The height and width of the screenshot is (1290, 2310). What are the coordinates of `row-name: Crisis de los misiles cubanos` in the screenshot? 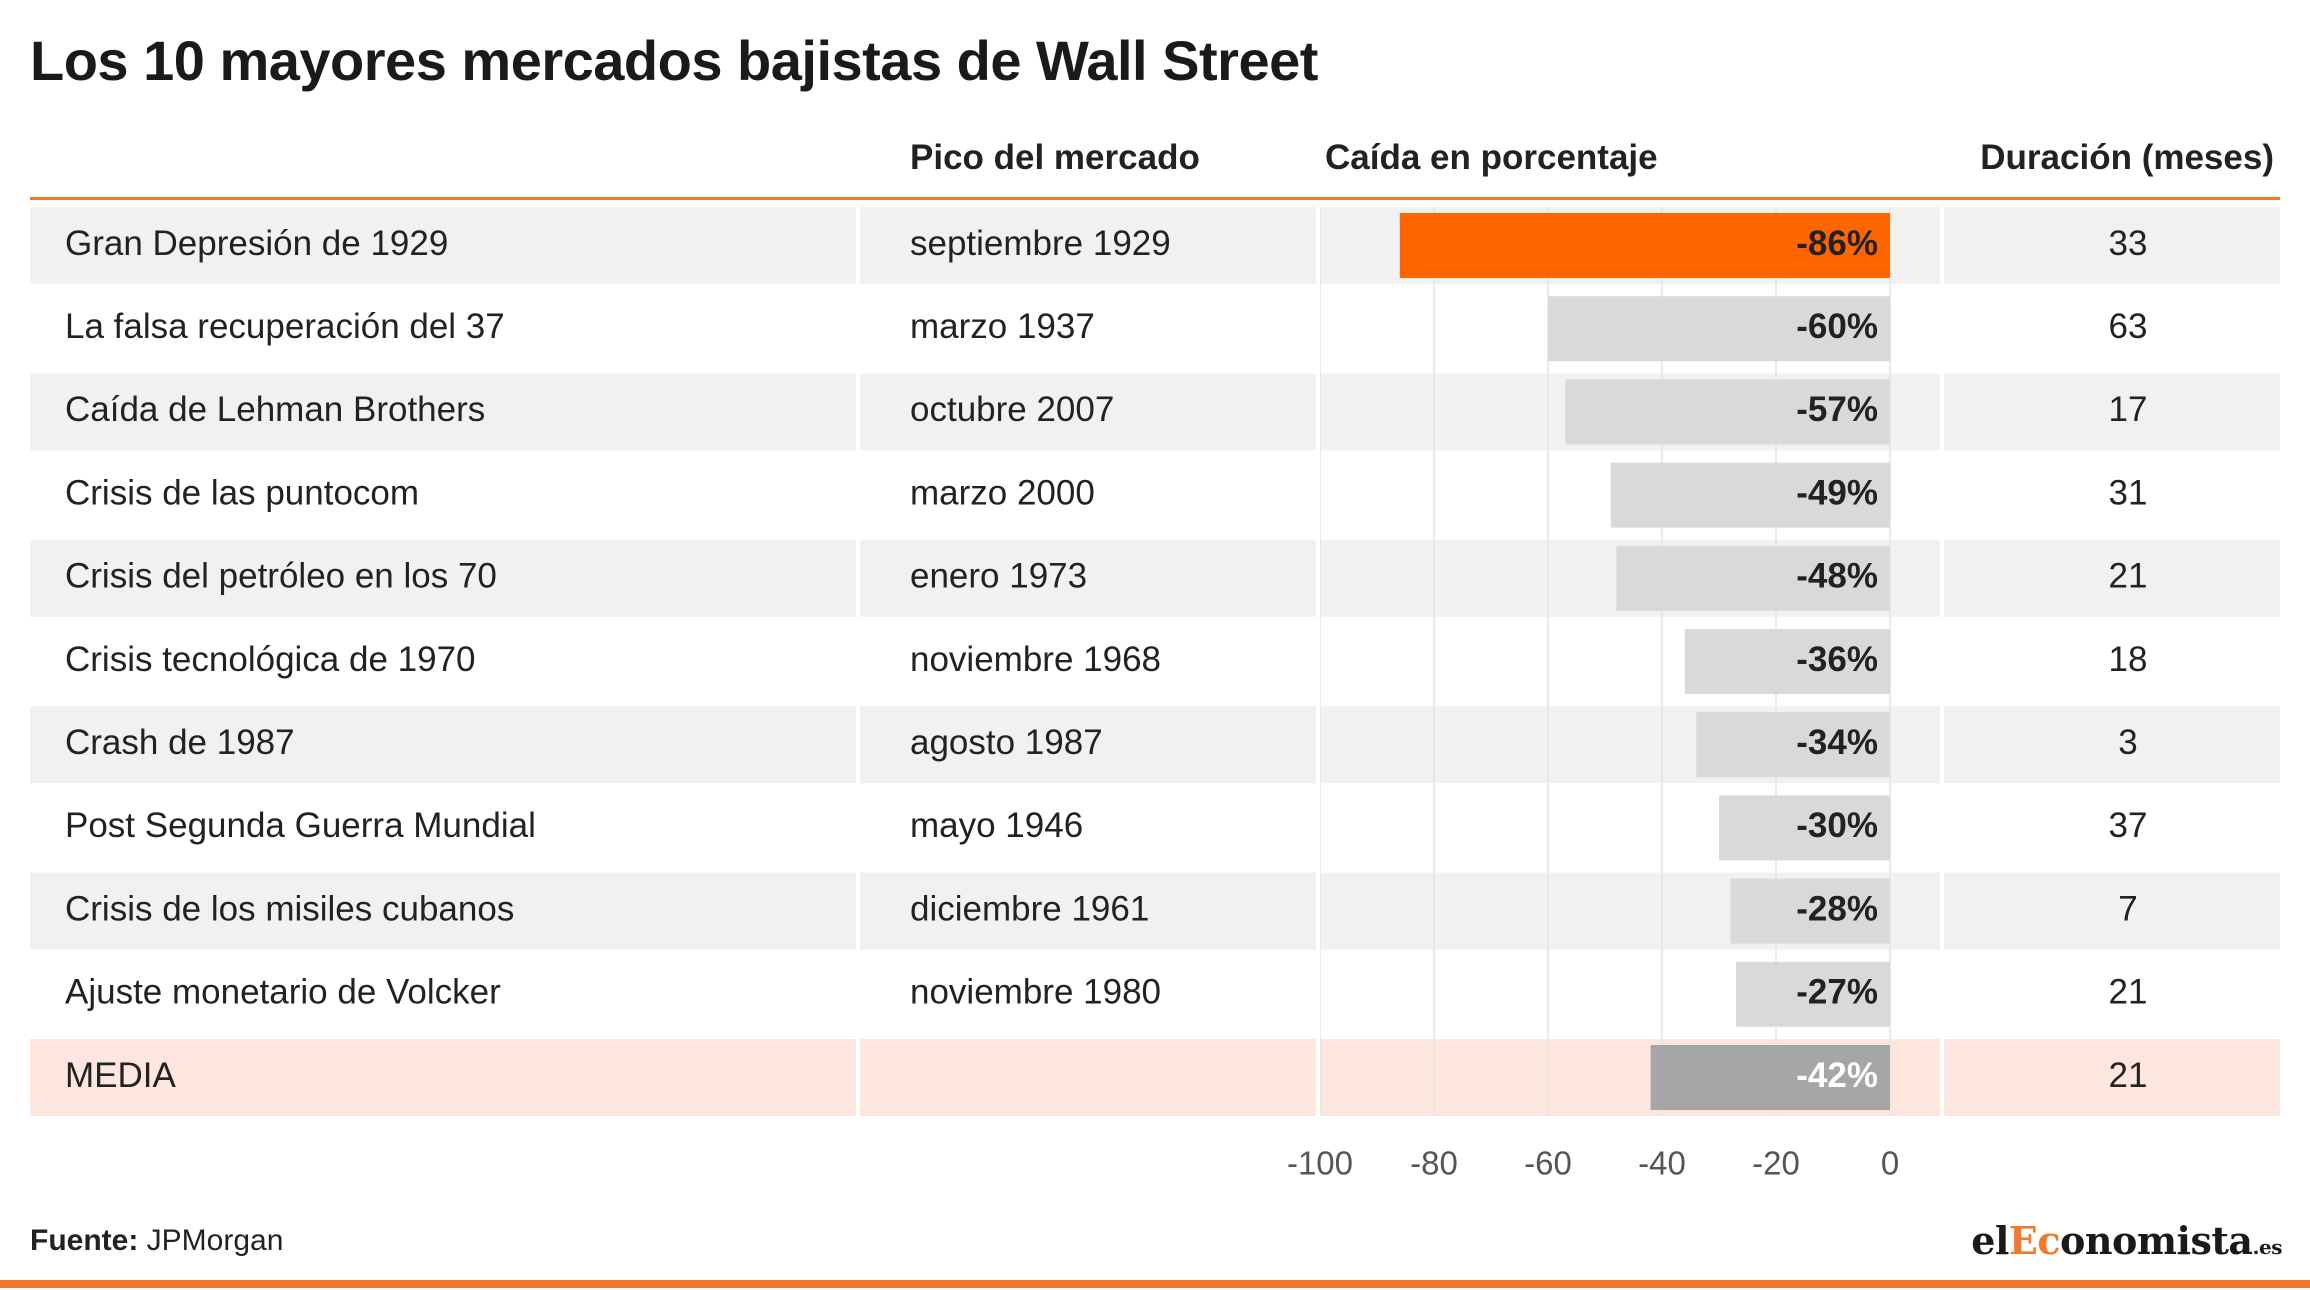 It's located at (289, 908).